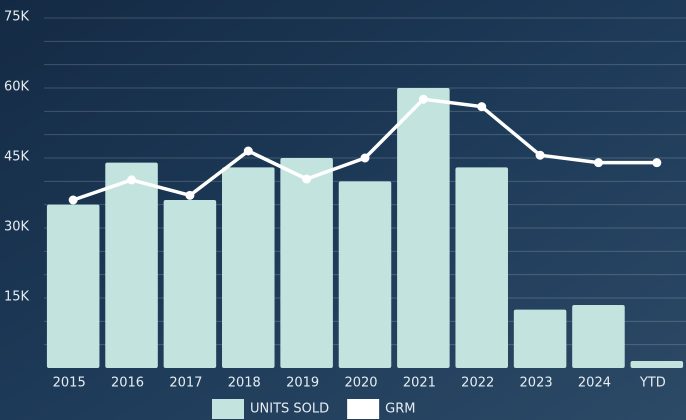  I want to click on x-tick-label: 2018, so click(244, 383).